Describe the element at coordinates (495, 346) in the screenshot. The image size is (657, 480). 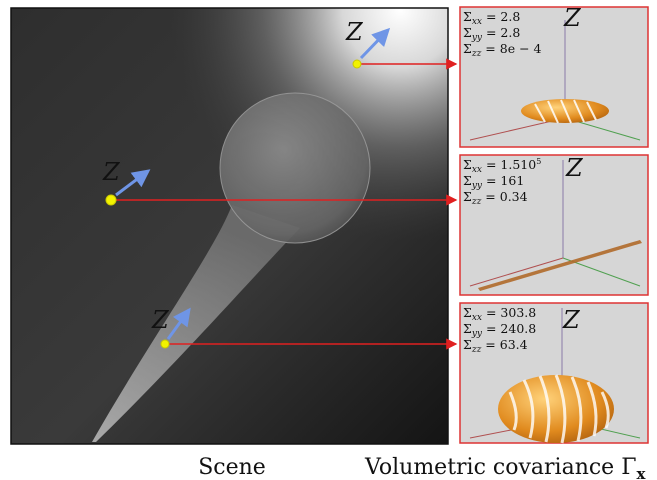
I see `covariance-stat-zz: Σzz = 63.4` at that location.